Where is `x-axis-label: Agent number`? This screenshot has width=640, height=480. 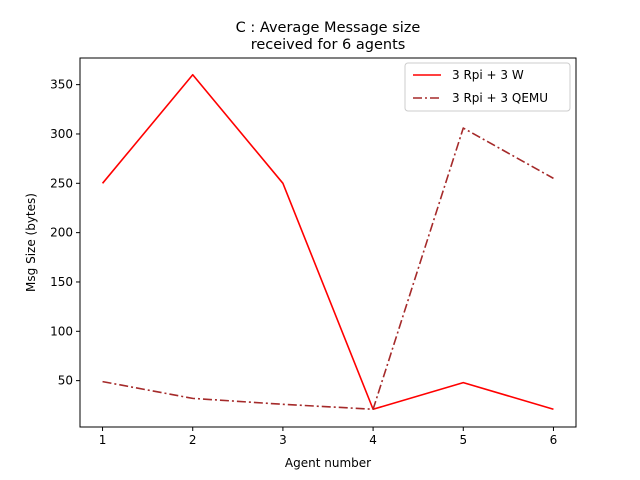 x-axis-label: Agent number is located at coordinates (328, 463).